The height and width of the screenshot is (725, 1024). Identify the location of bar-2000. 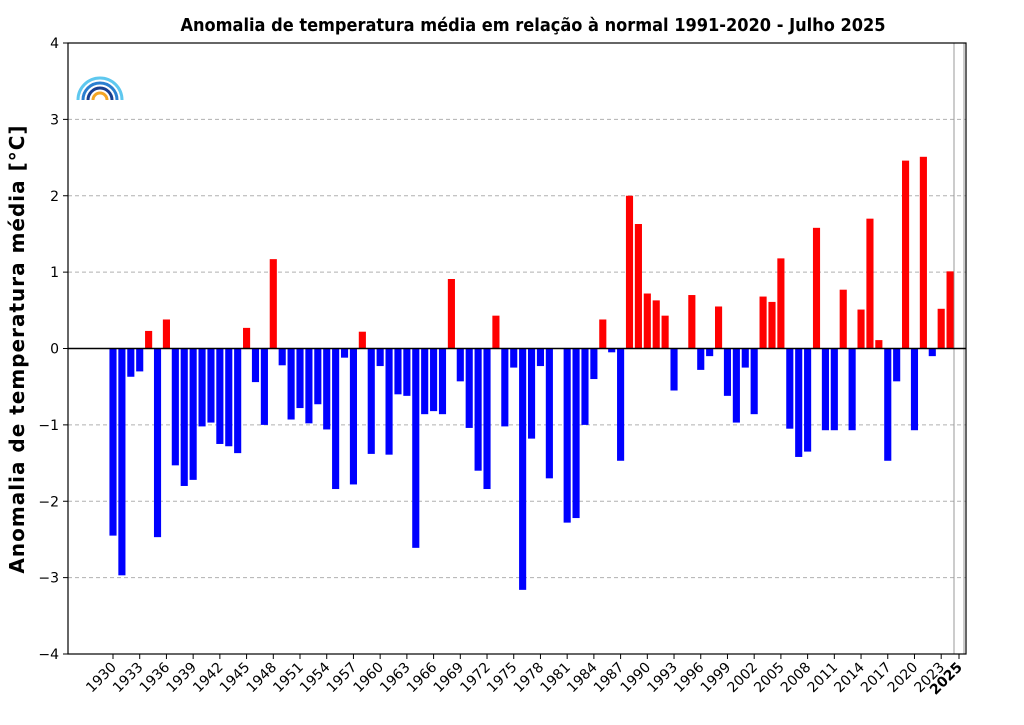
(736, 385).